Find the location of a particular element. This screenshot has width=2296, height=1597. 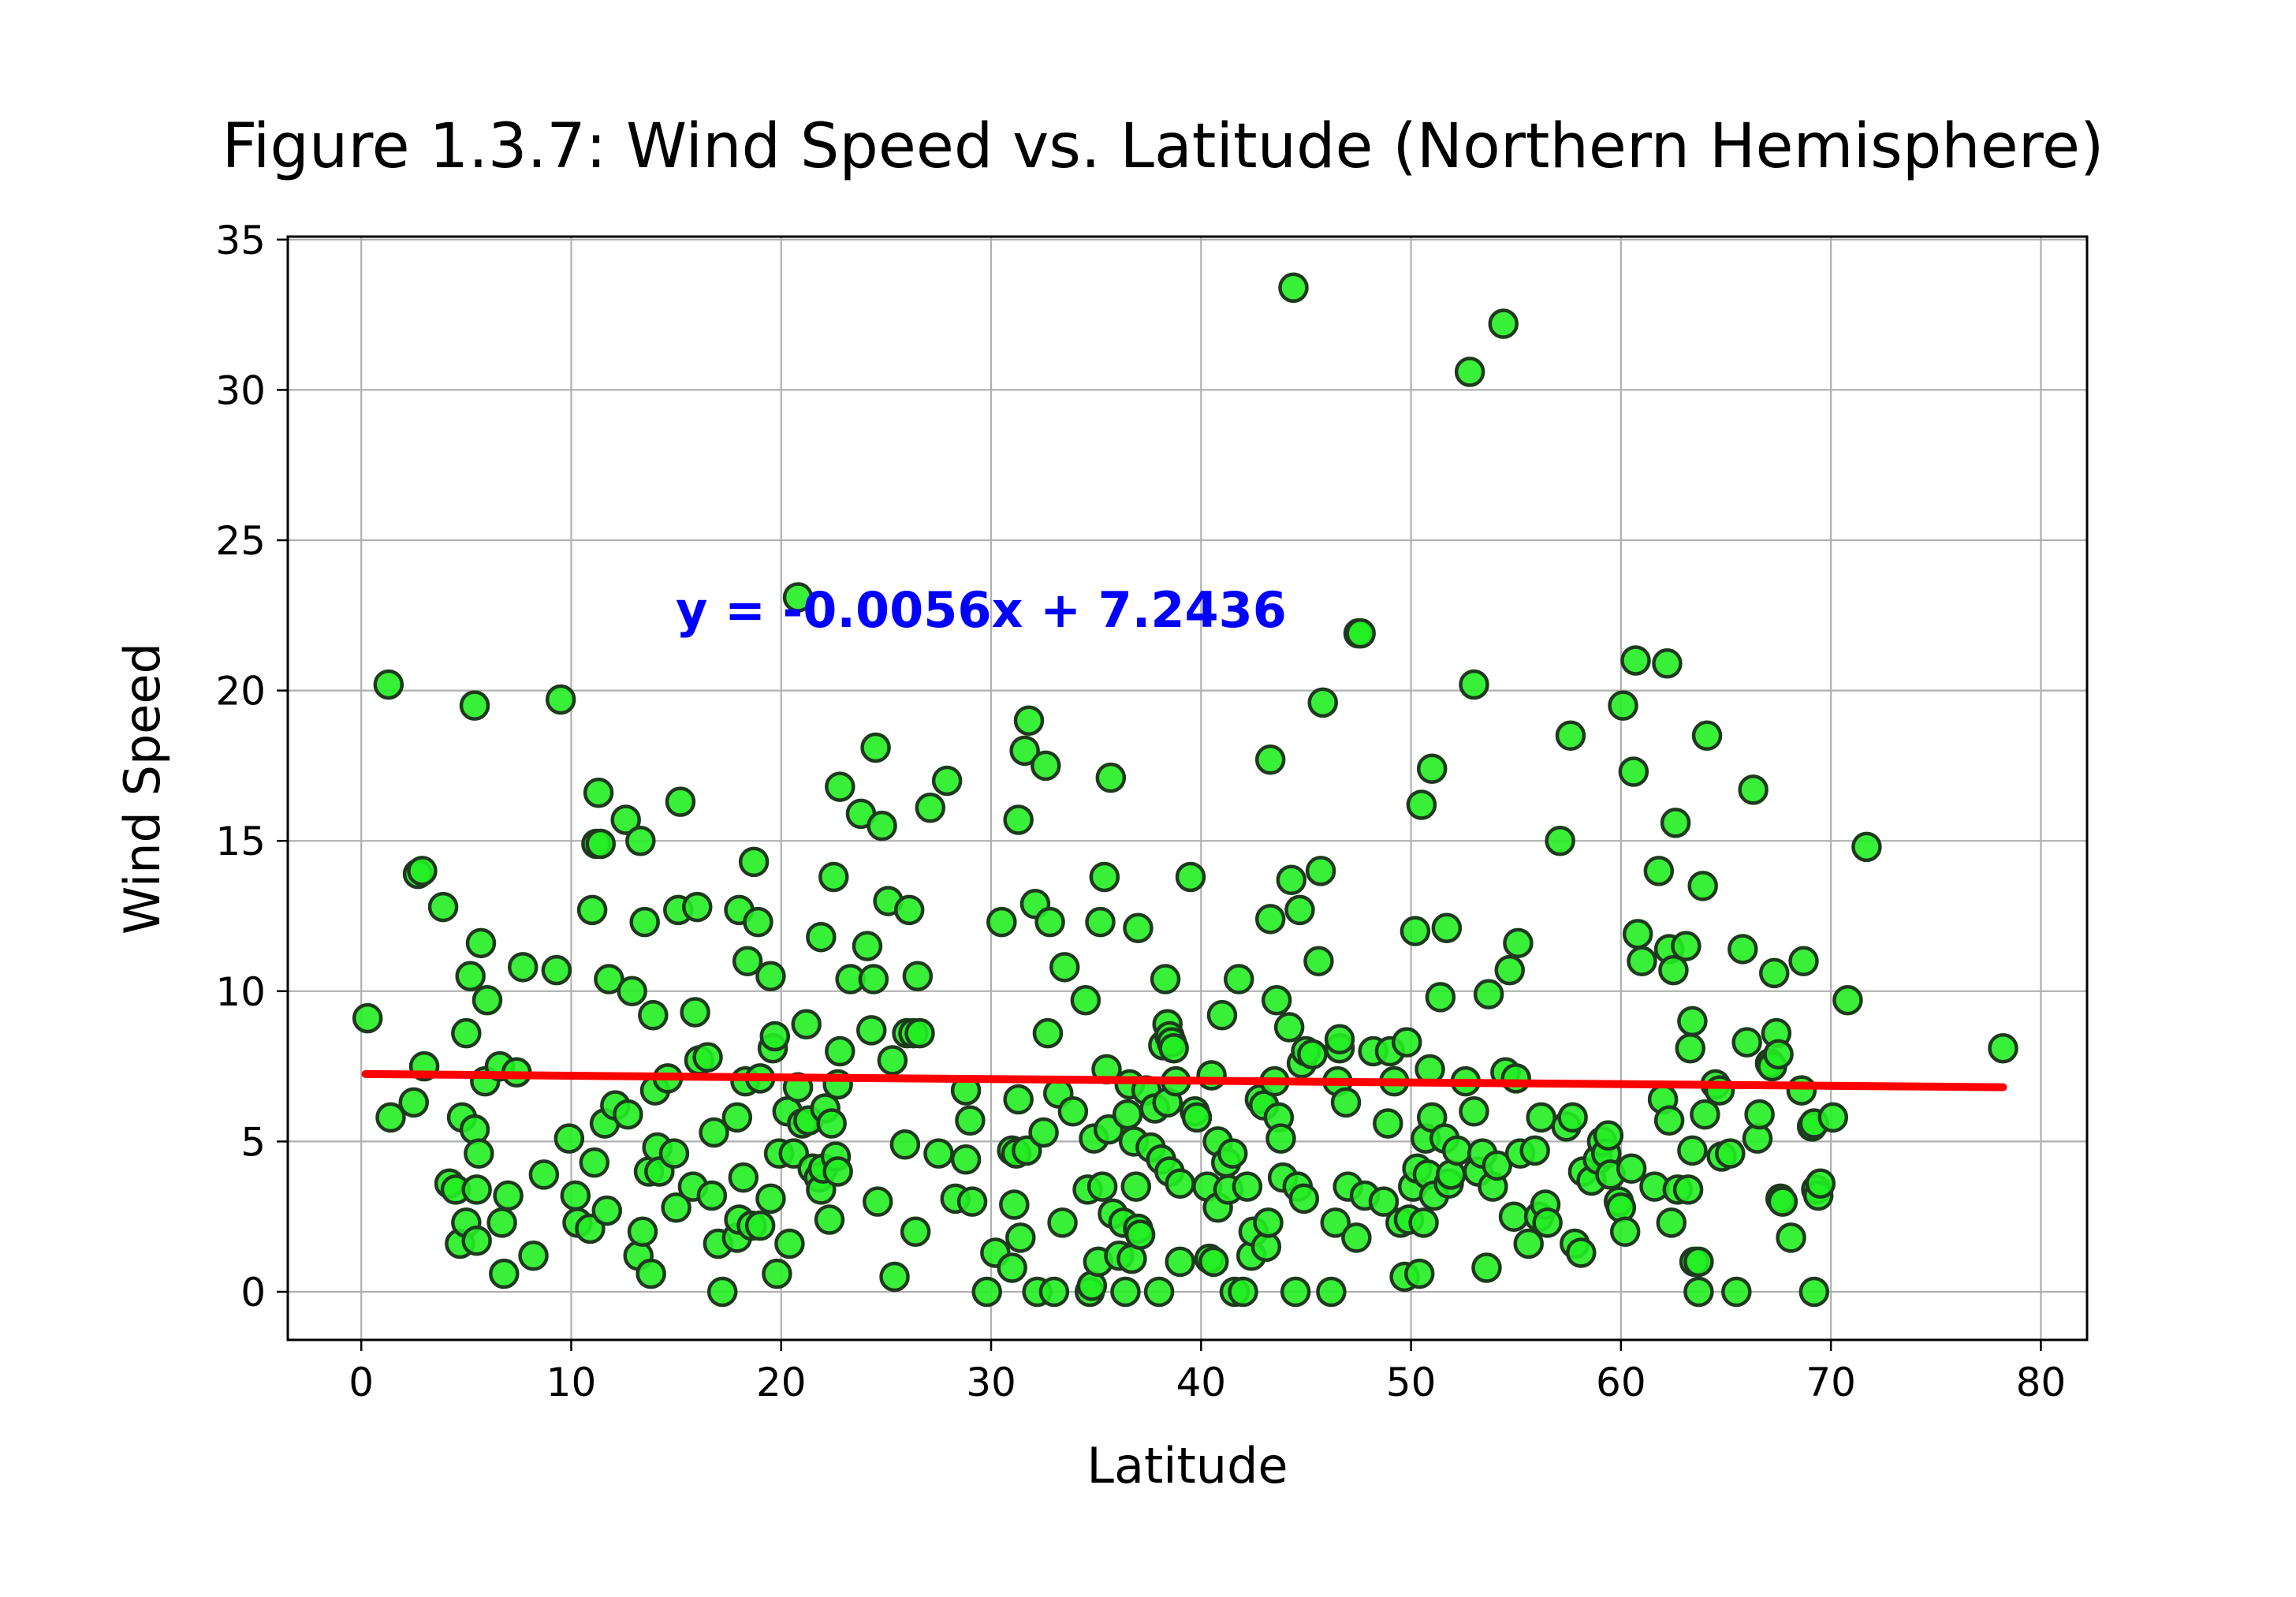

y-tick-label: 10 is located at coordinates (240, 992).